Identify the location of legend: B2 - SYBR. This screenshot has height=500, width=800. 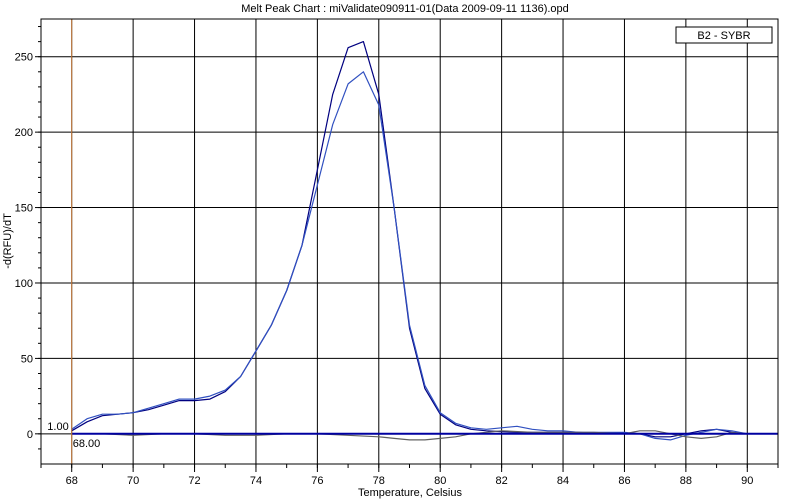
(724, 35).